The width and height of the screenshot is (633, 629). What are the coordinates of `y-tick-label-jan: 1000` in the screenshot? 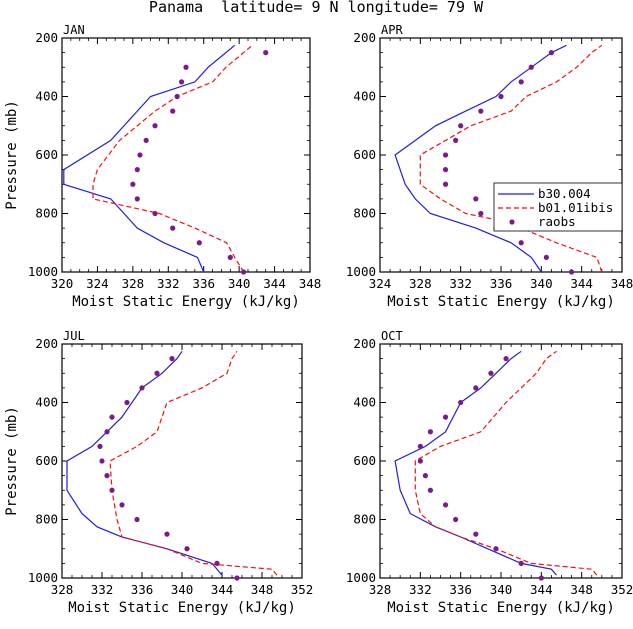 It's located at (43, 271).